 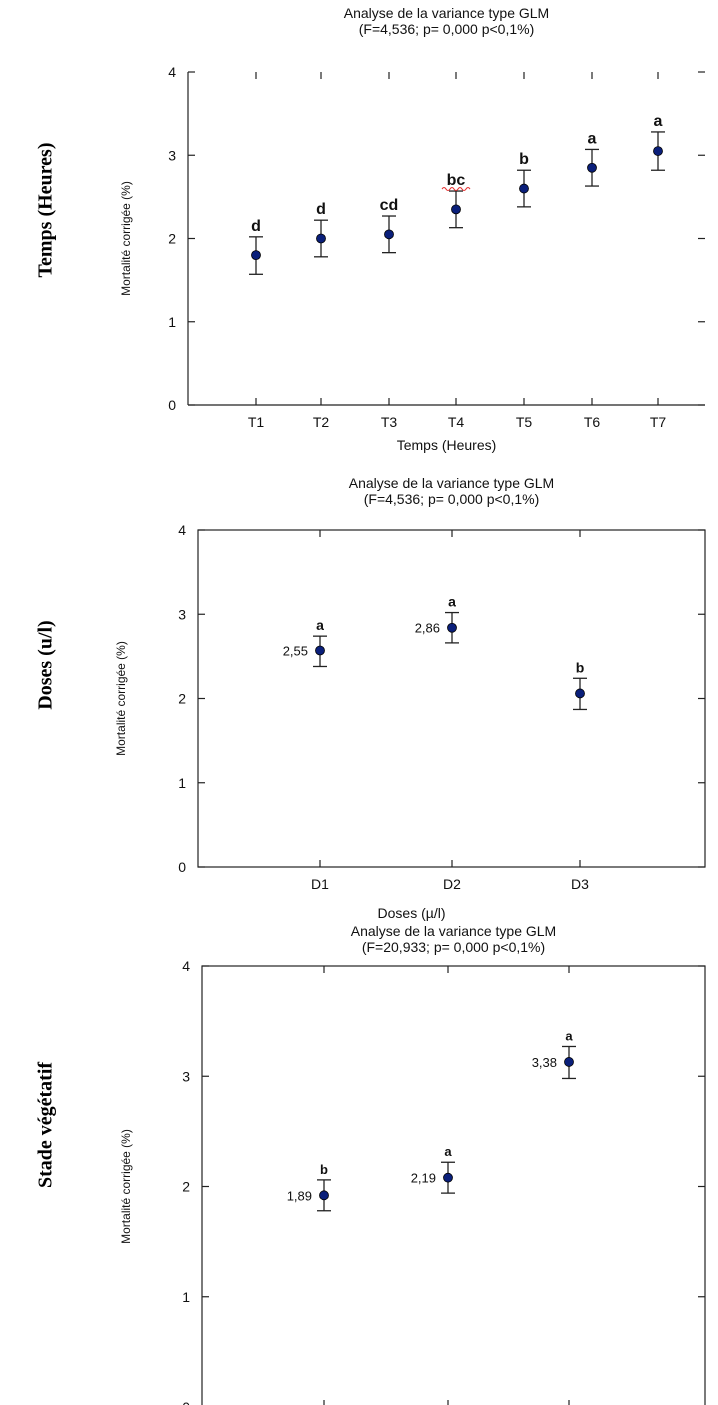 What do you see at coordinates (544, 1062) in the screenshot?
I see `data-label: 3,38` at bounding box center [544, 1062].